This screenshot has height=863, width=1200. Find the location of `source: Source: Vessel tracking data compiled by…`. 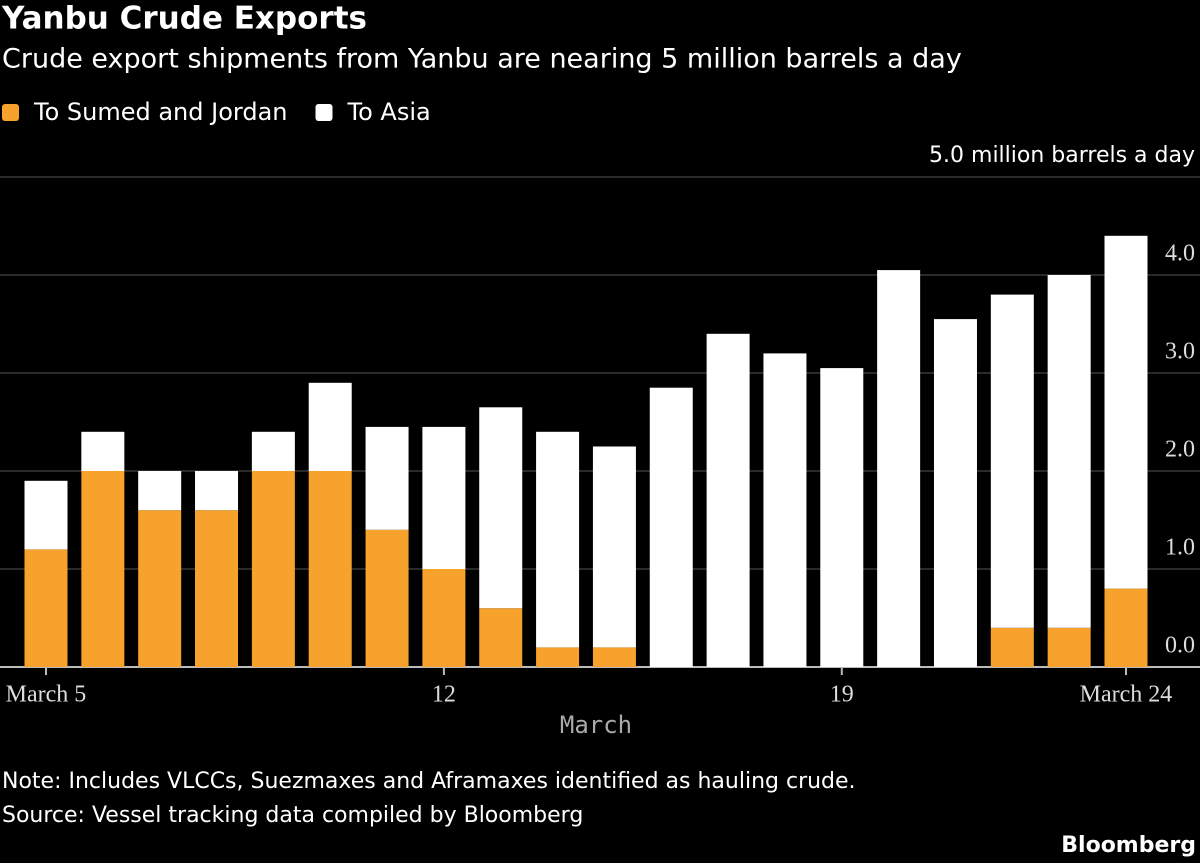

source: Source: Vessel tracking data compiled by… is located at coordinates (292, 815).